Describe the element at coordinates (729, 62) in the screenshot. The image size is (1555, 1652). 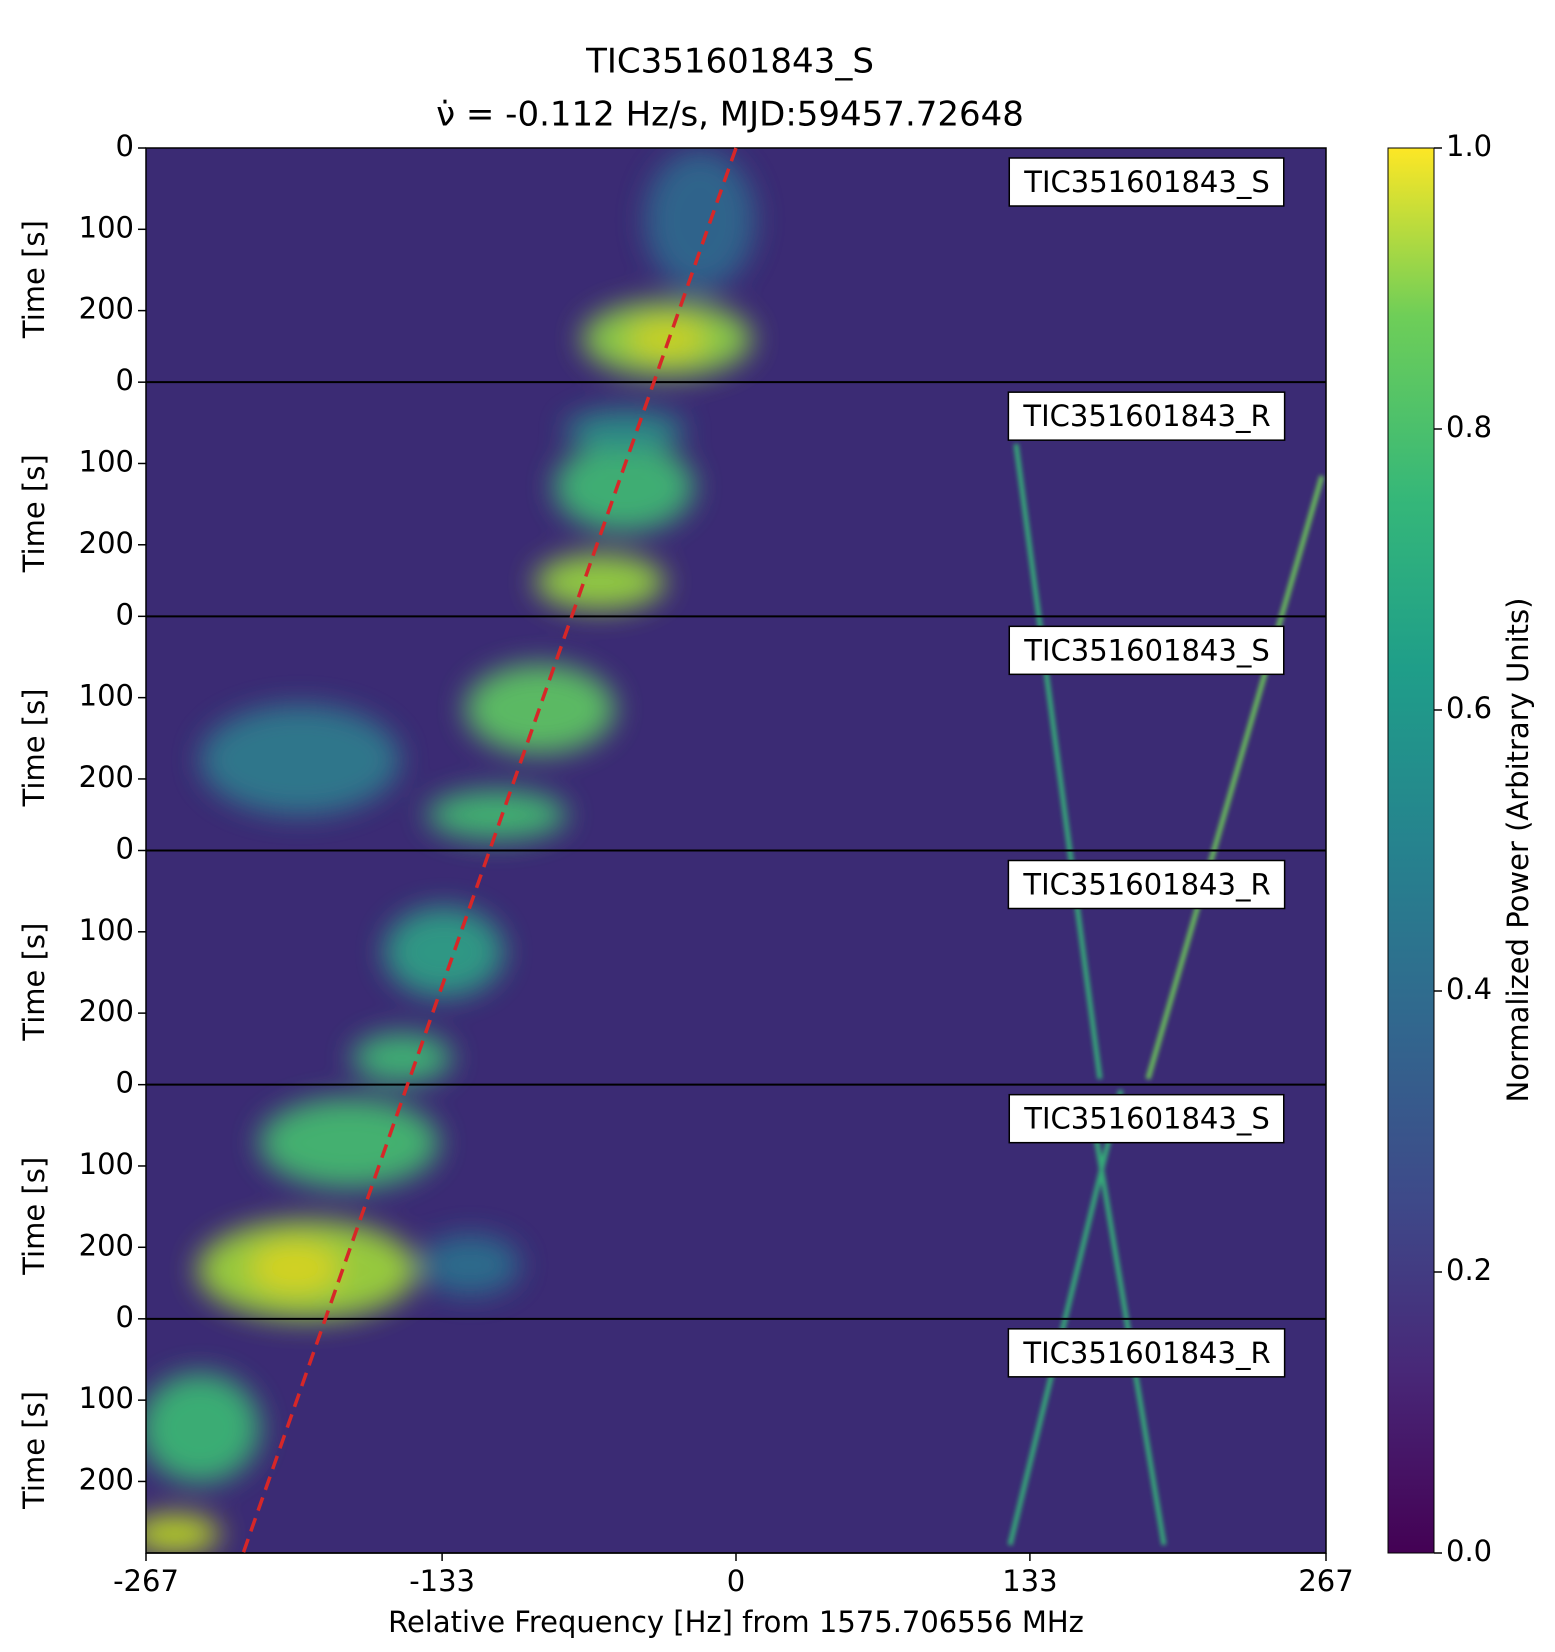
I see `chart-title: TIC351601843_S` at that location.